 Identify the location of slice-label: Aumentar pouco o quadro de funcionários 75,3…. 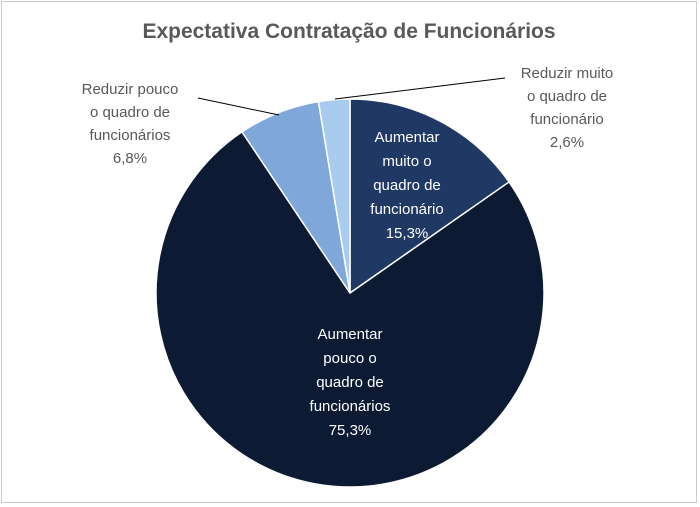
(350, 382).